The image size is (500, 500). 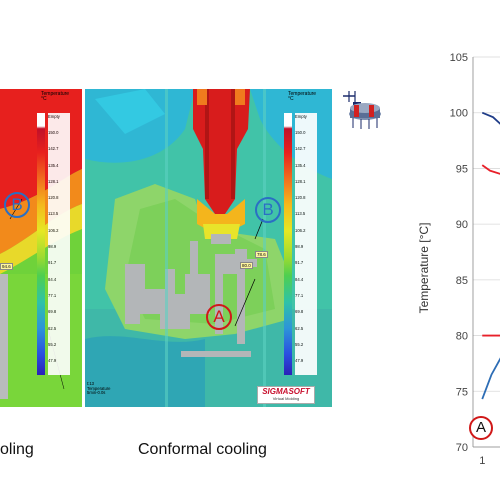 What do you see at coordinates (17, 449) in the screenshot?
I see `caption-standard-cooling: oling` at bounding box center [17, 449].